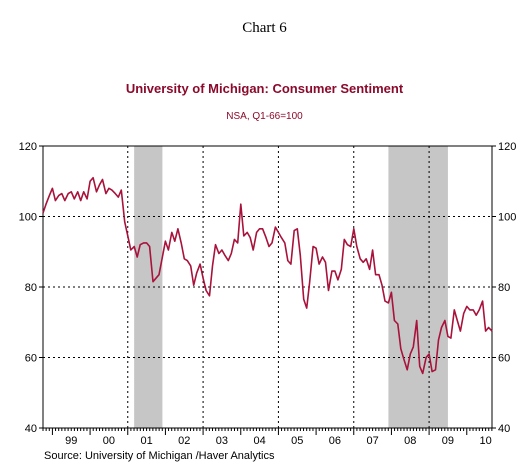  Describe the element at coordinates (71, 441) in the screenshot. I see `x-tick-label: 99` at that location.